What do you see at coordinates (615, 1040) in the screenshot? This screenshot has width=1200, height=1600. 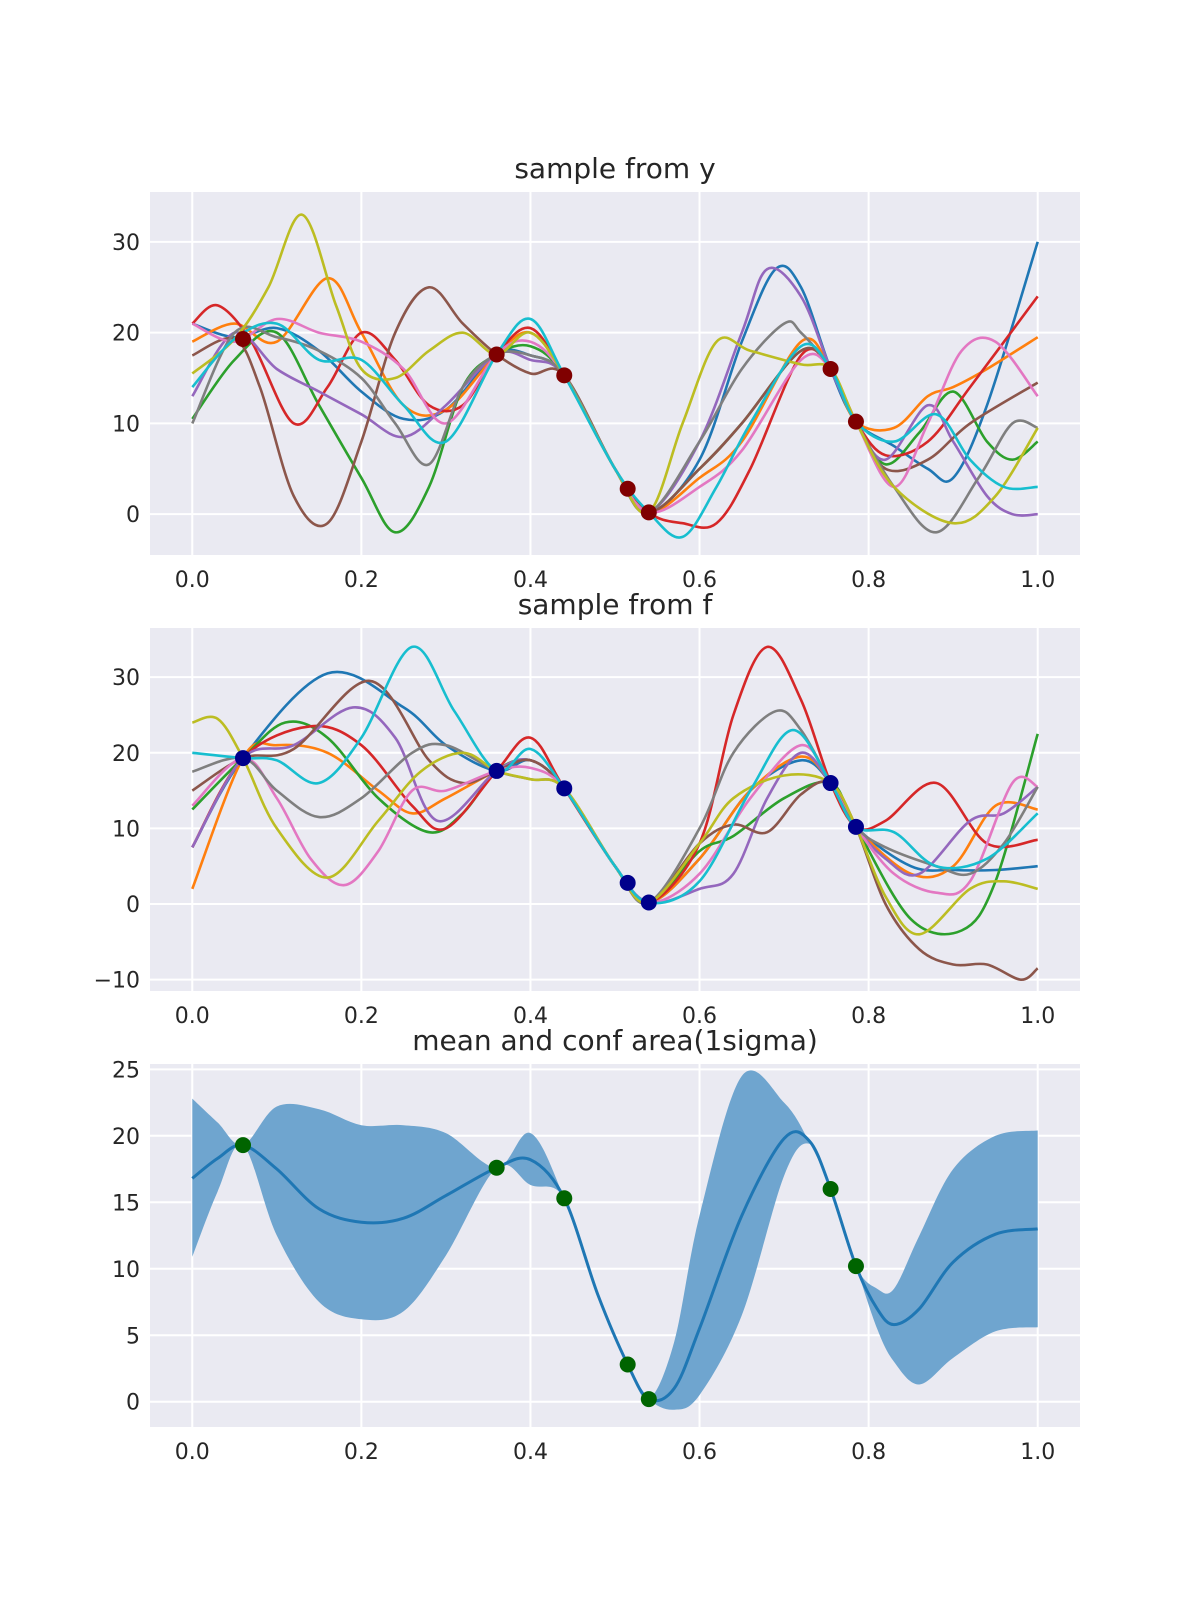 I see `chart-title: mean and conf area(1sigma)` at bounding box center [615, 1040].